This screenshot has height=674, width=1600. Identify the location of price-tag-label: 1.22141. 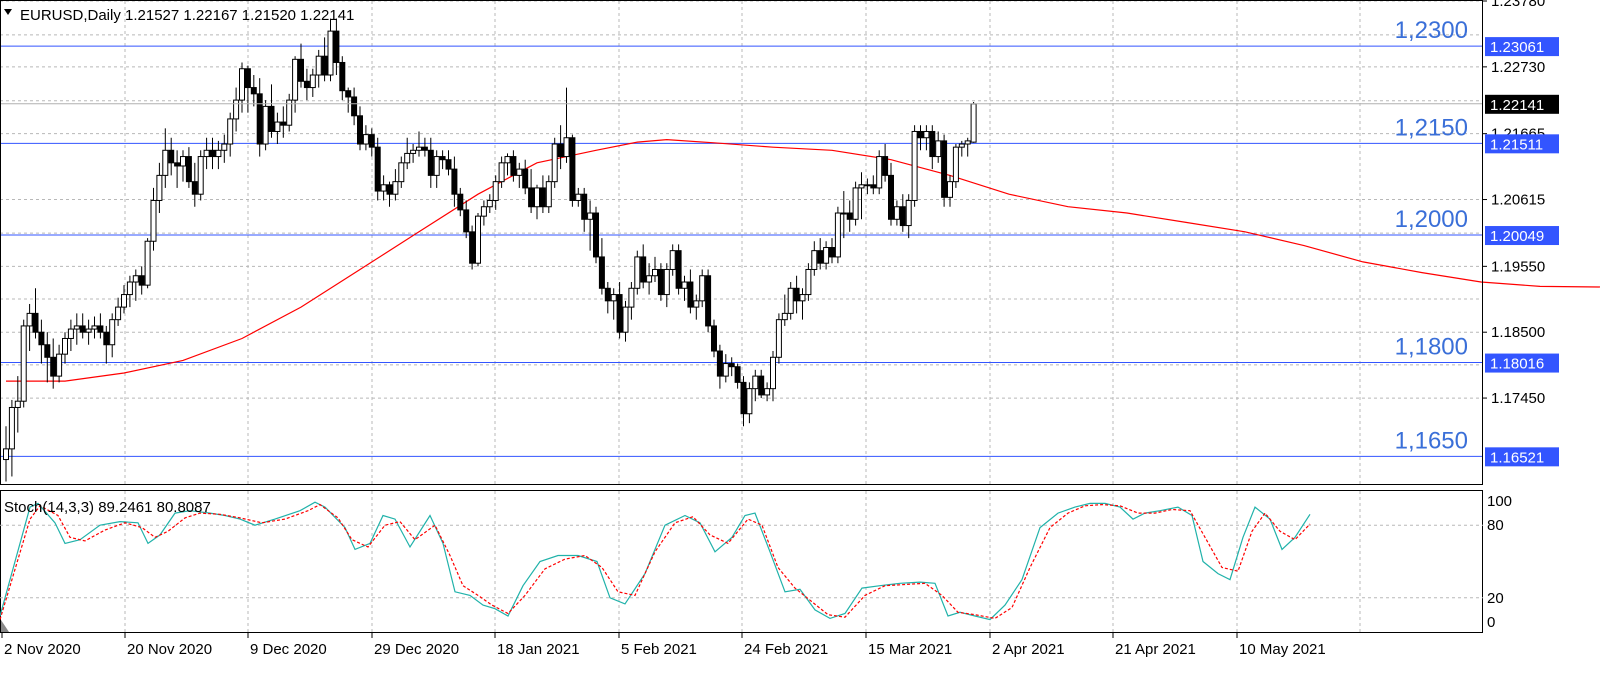
(1517, 105).